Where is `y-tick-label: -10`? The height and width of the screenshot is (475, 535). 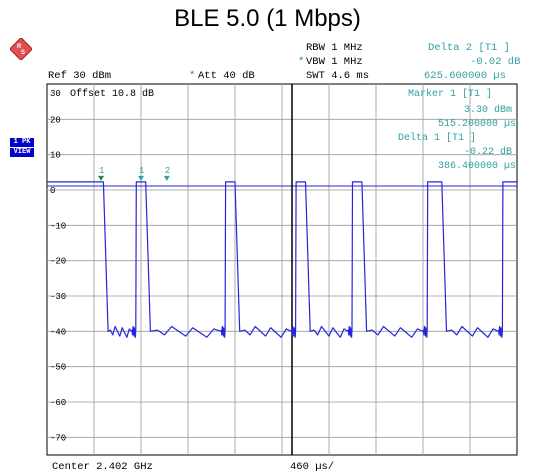 y-tick-label: -10 is located at coordinates (58, 226).